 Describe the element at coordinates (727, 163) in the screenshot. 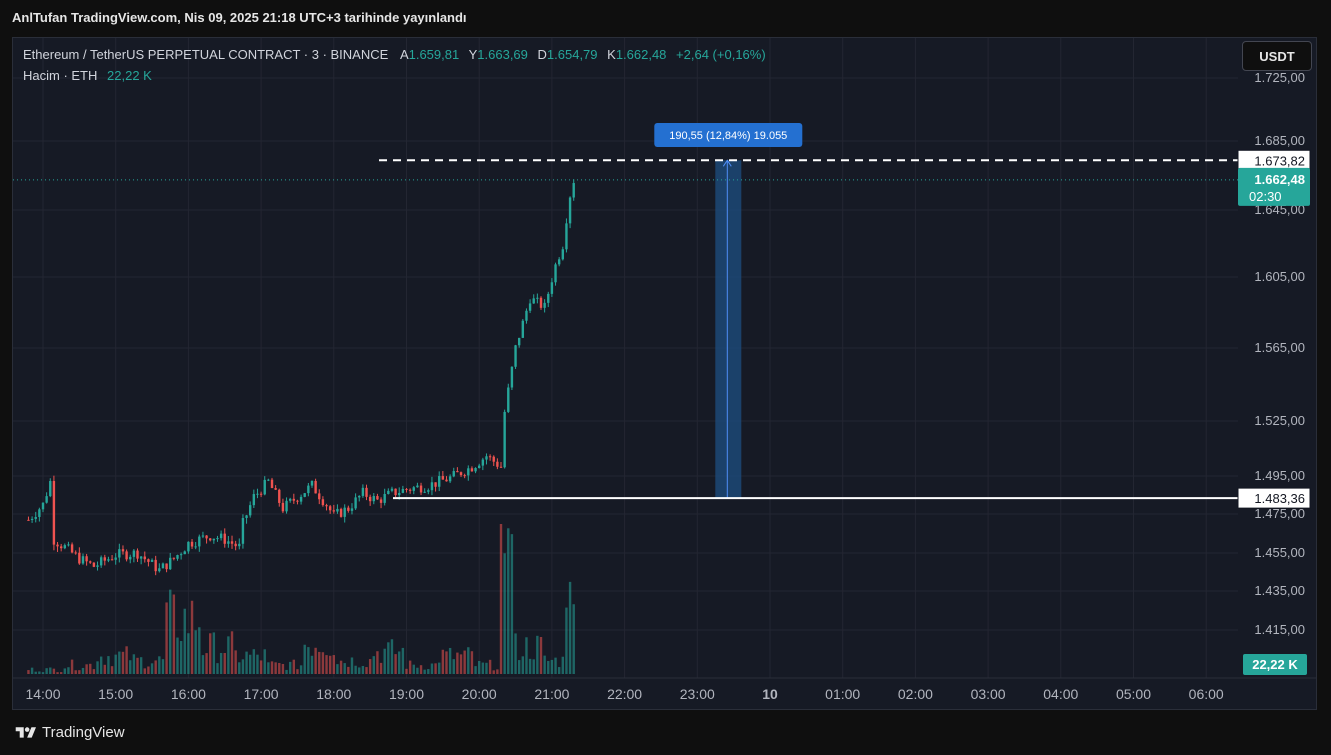

I see `measure-arrow-head` at that location.